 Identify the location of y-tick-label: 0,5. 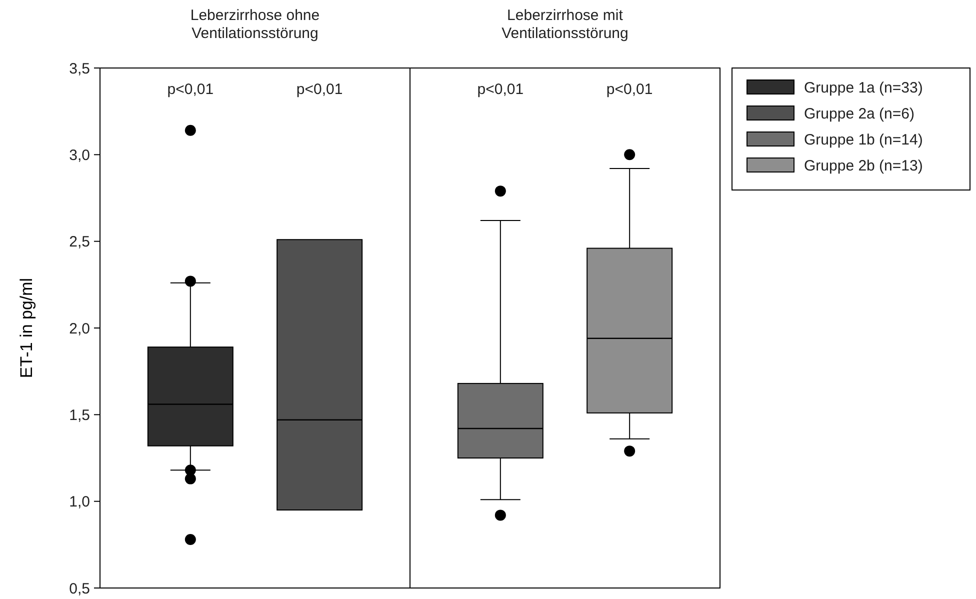
(79, 589).